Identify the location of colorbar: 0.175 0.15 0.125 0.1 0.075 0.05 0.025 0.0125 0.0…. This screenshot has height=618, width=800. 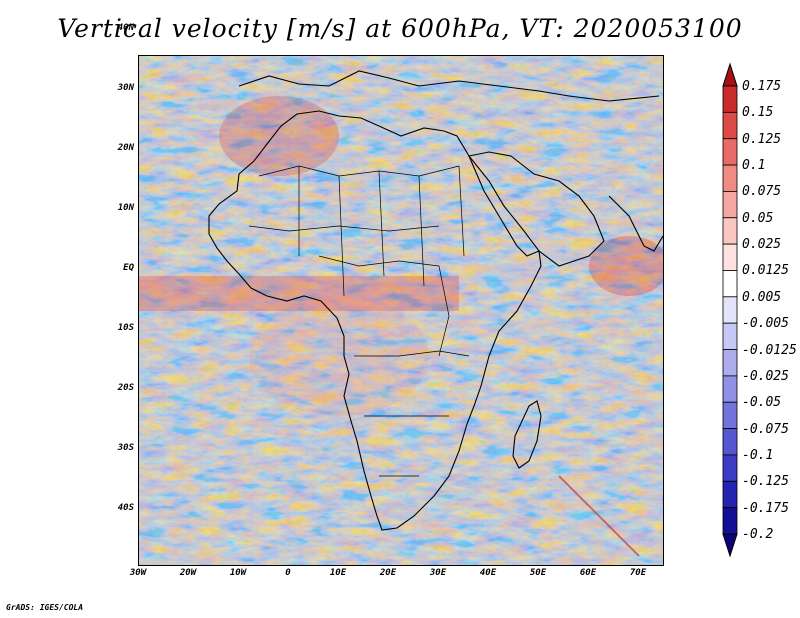
(759, 310).